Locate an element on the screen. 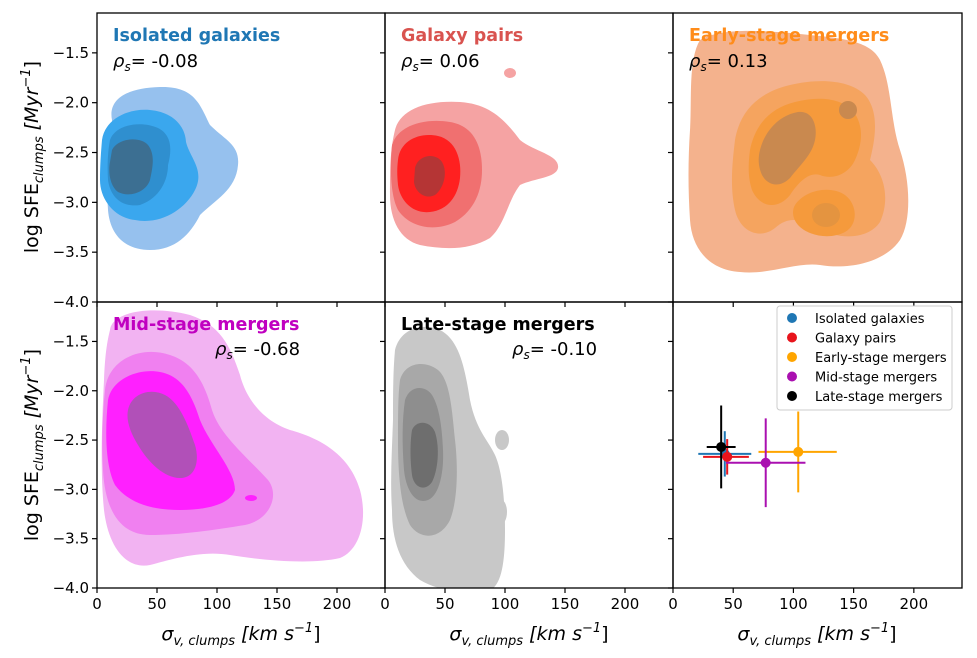 Image resolution: width=977 pixels, height=658 pixels. contour-pairs-island is located at coordinates (510, 73).